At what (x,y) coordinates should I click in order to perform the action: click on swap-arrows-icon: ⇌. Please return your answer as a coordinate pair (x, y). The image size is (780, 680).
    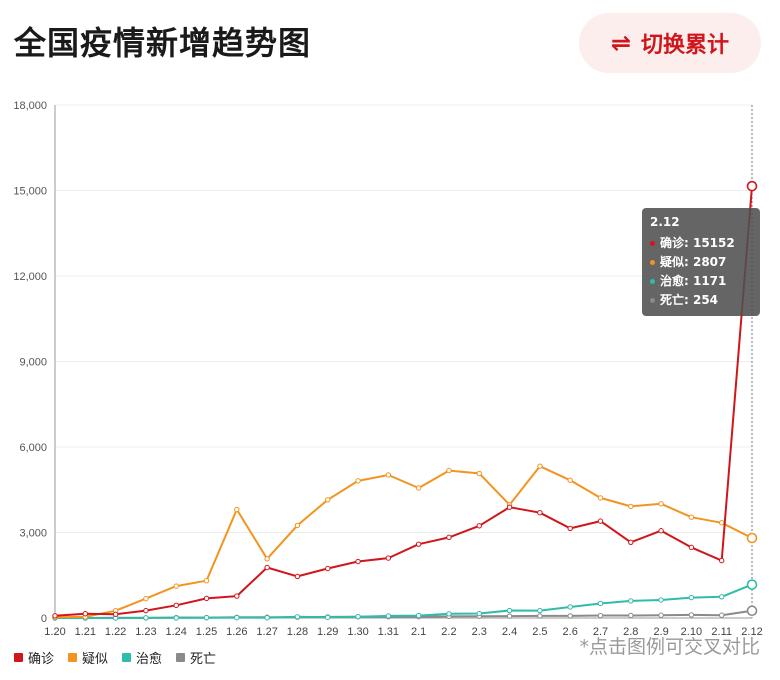
    Looking at the image, I should click on (621, 43).